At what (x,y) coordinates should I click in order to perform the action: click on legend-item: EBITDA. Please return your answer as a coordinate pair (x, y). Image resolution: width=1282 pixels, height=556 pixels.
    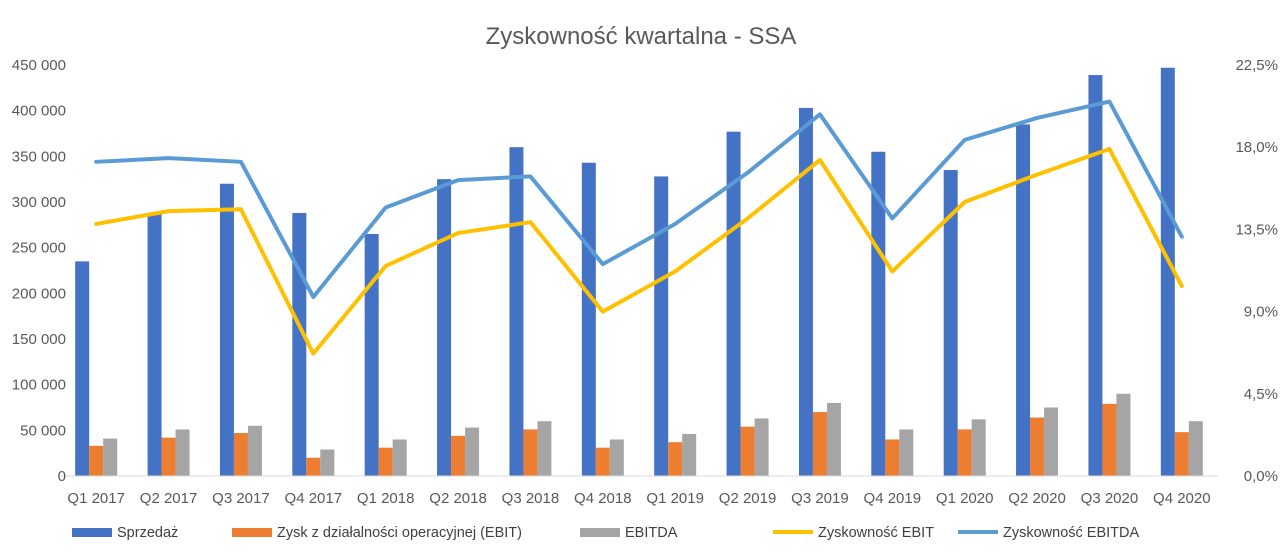
    Looking at the image, I should click on (629, 533).